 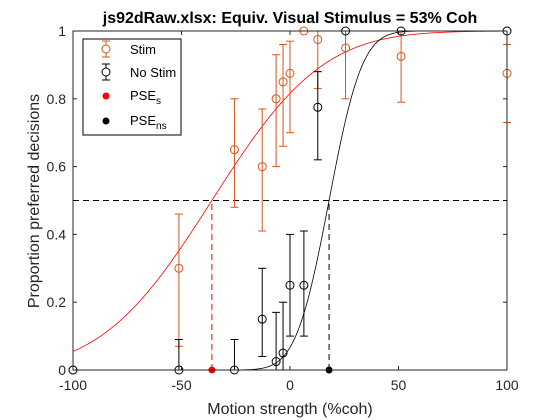 I want to click on legend-item-nostim: No Stim, so click(x=138, y=72).